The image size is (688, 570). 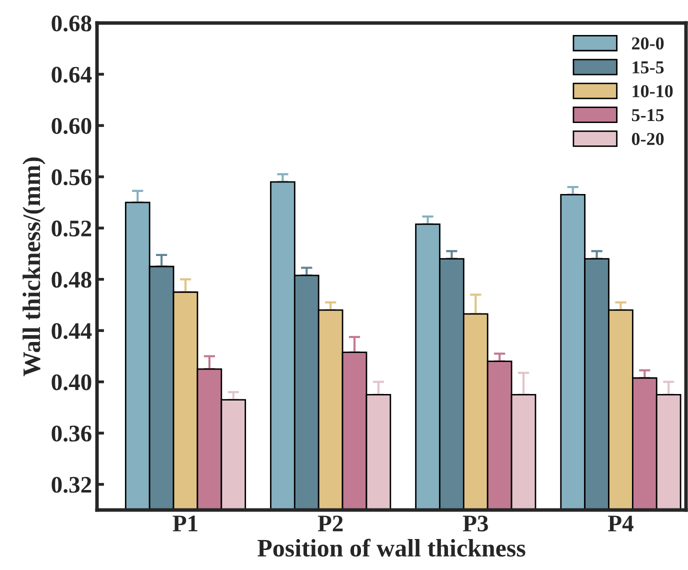 What do you see at coordinates (648, 139) in the screenshot?
I see `legend-label: 0-20` at bounding box center [648, 139].